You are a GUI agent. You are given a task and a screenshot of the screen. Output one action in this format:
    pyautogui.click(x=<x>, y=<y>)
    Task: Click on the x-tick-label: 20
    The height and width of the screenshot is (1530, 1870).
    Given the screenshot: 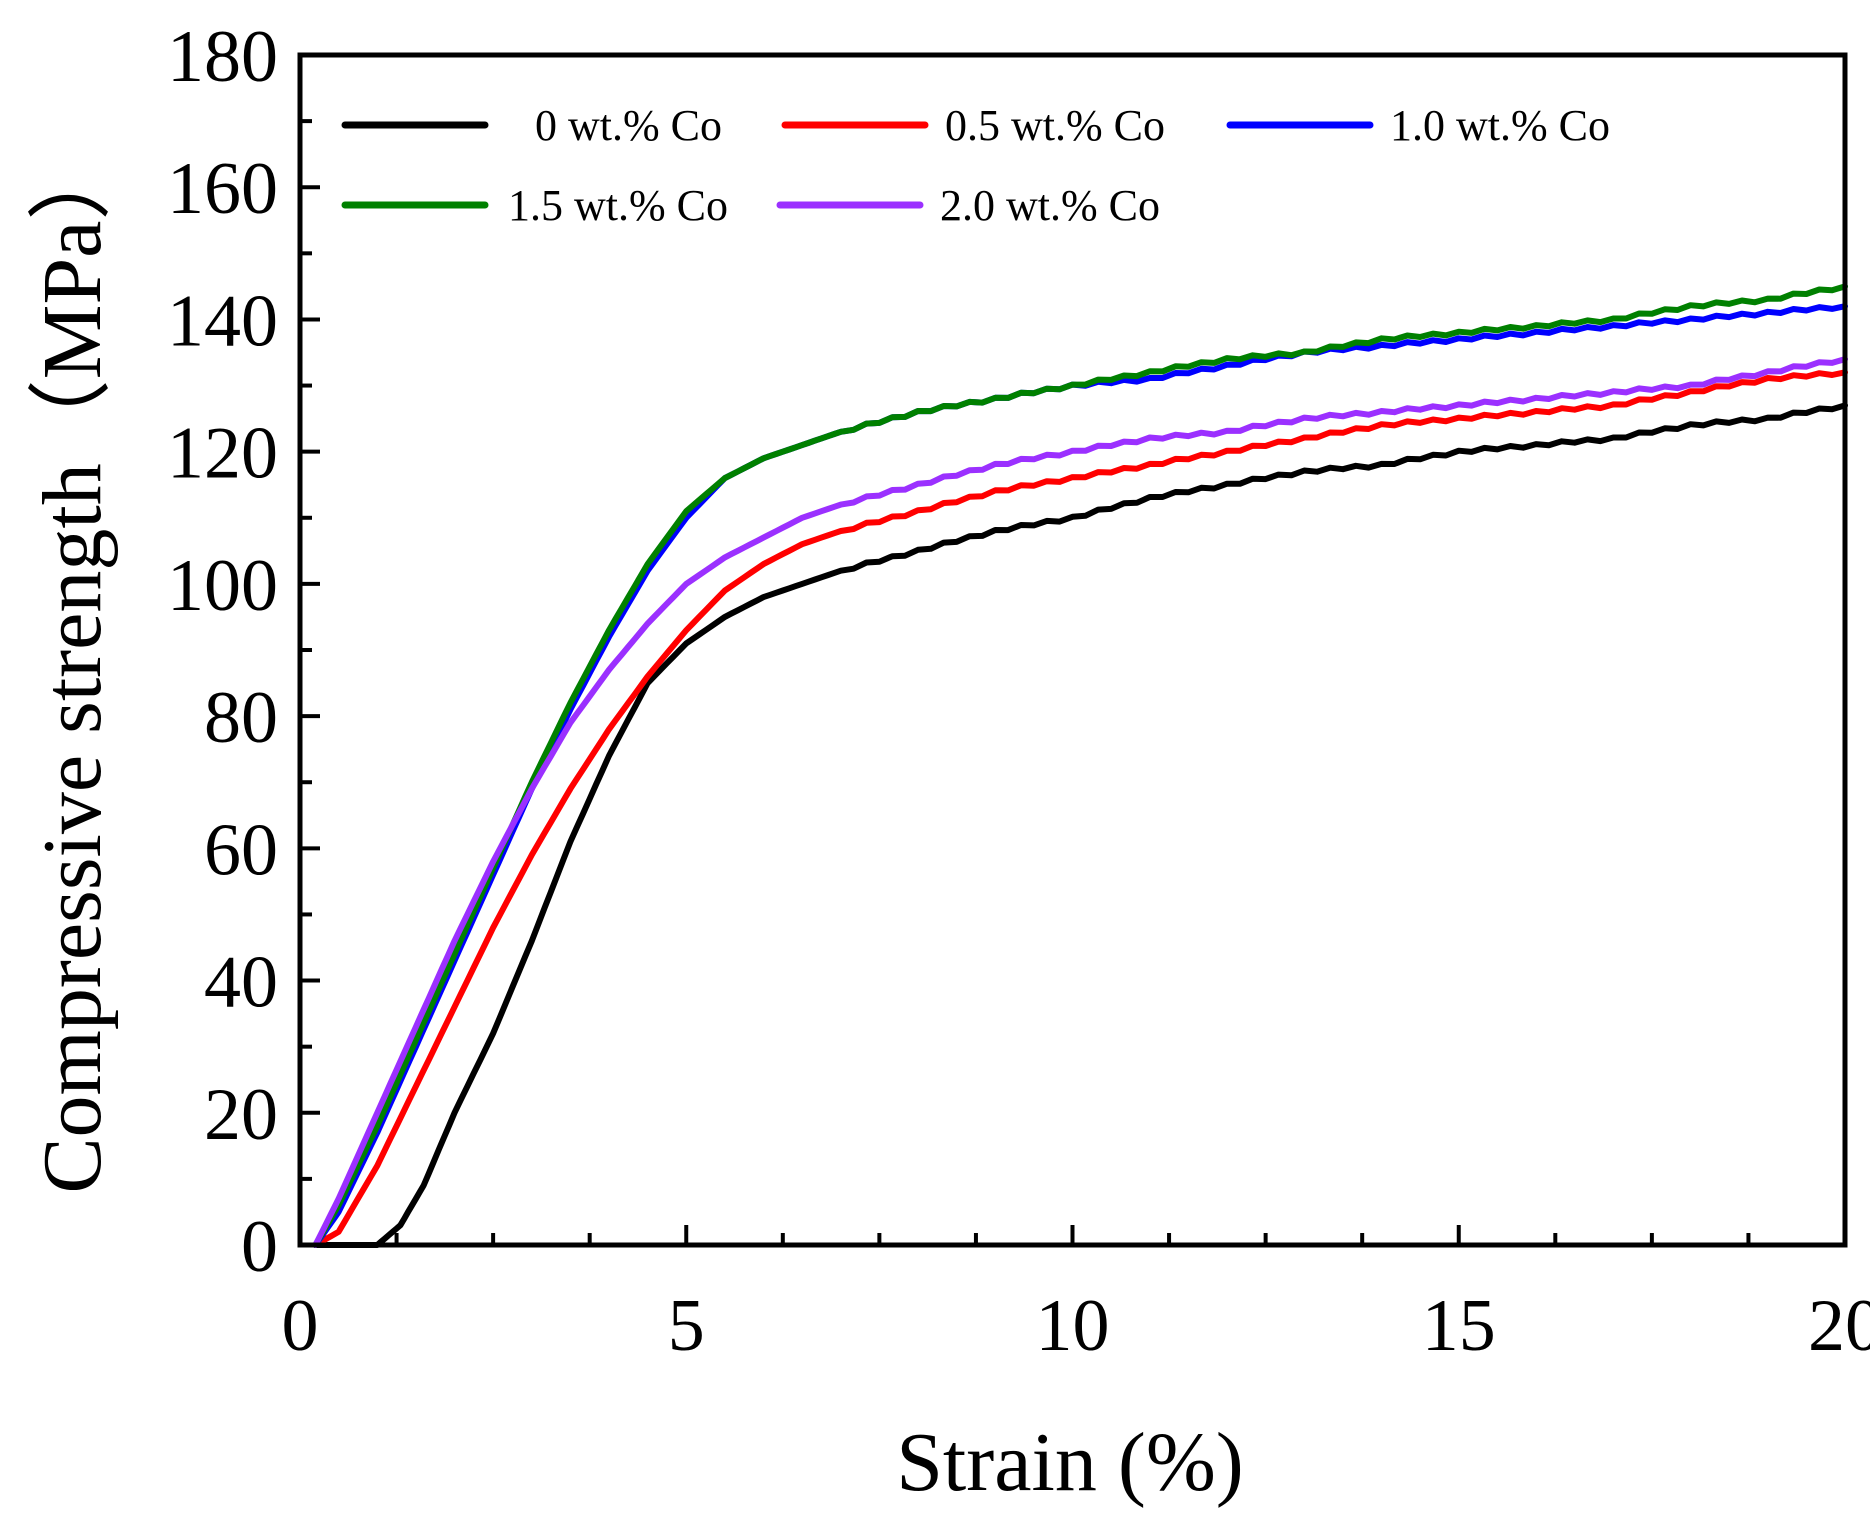 What is the action you would take?
    pyautogui.click(x=1839, y=1326)
    